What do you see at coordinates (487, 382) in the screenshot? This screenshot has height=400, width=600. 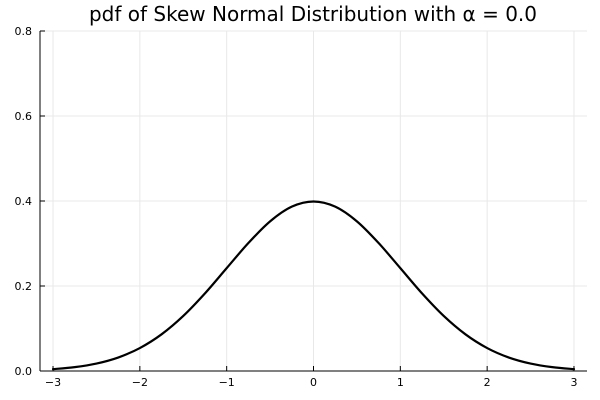 I see `x-tick-label: 2` at bounding box center [487, 382].